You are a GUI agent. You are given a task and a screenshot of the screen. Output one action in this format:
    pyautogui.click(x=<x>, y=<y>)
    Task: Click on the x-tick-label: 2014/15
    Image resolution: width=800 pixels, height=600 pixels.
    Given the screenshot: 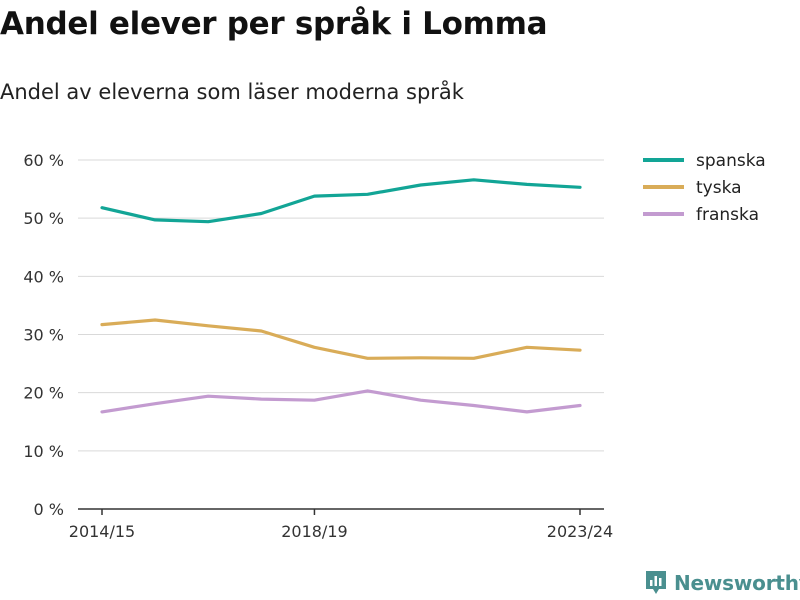 What is the action you would take?
    pyautogui.click(x=102, y=531)
    